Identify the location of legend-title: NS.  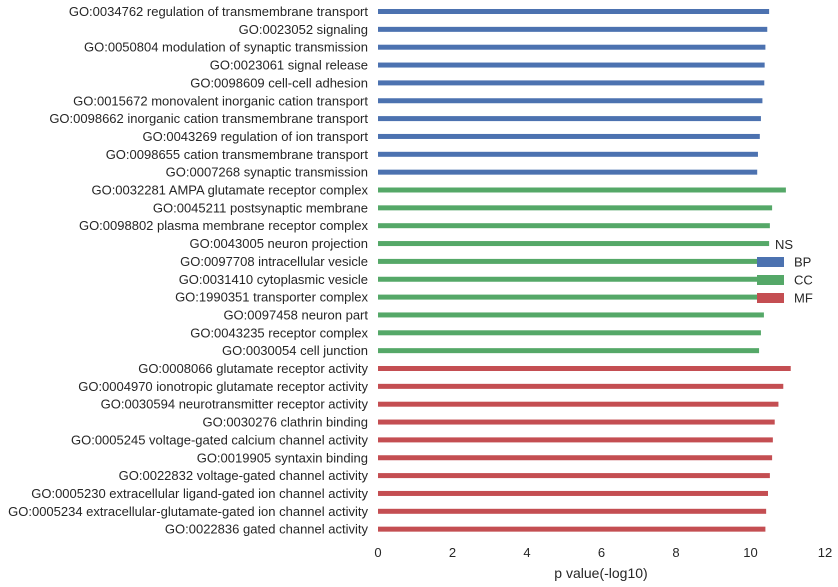
(784, 244).